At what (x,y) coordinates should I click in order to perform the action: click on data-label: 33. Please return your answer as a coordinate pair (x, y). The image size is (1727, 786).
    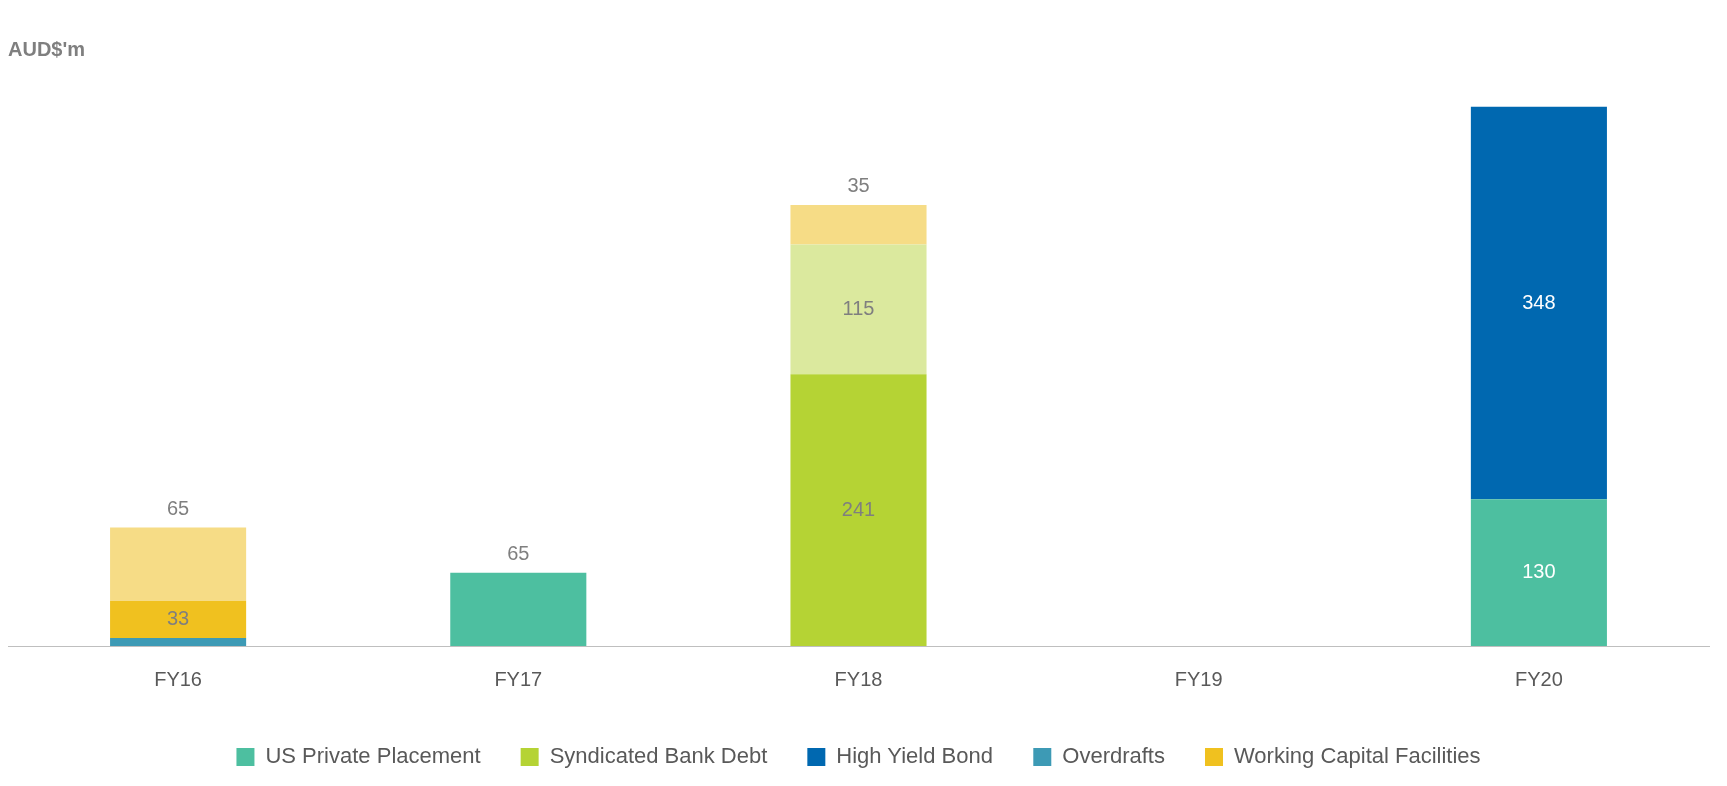
    Looking at the image, I should click on (178, 618).